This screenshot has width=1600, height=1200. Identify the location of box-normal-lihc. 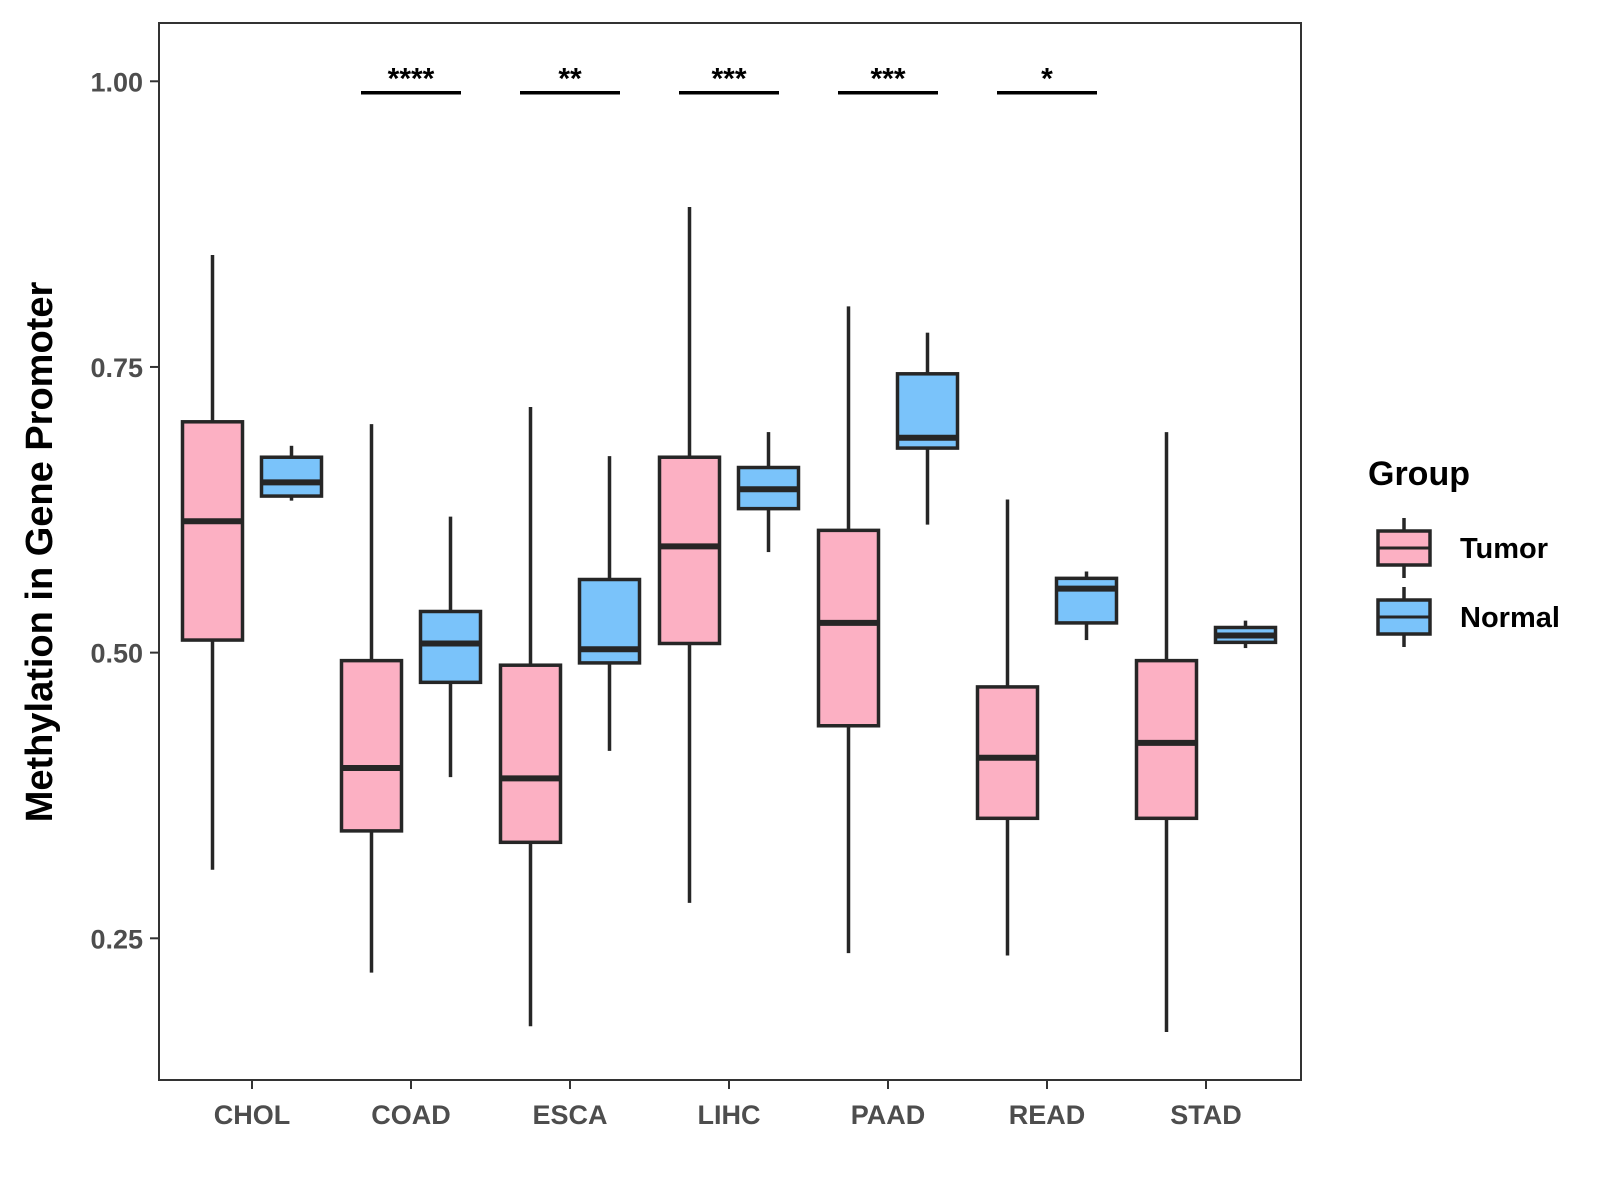
(768, 492).